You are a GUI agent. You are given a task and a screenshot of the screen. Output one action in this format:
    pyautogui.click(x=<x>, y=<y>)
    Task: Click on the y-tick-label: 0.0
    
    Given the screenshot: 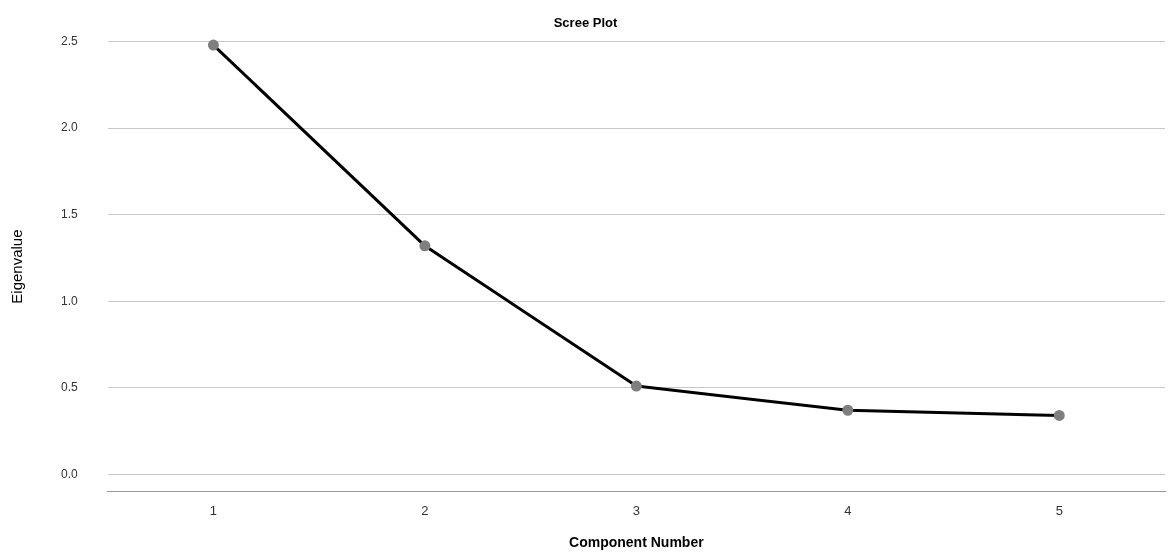 What is the action you would take?
    pyautogui.click(x=69, y=473)
    